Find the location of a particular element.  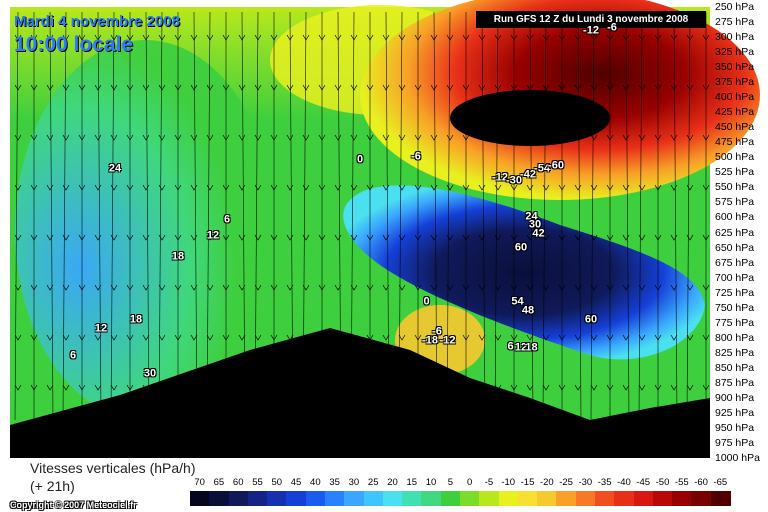

variable-label: Vitesses verticales (hPa/h) is located at coordinates (113, 468).